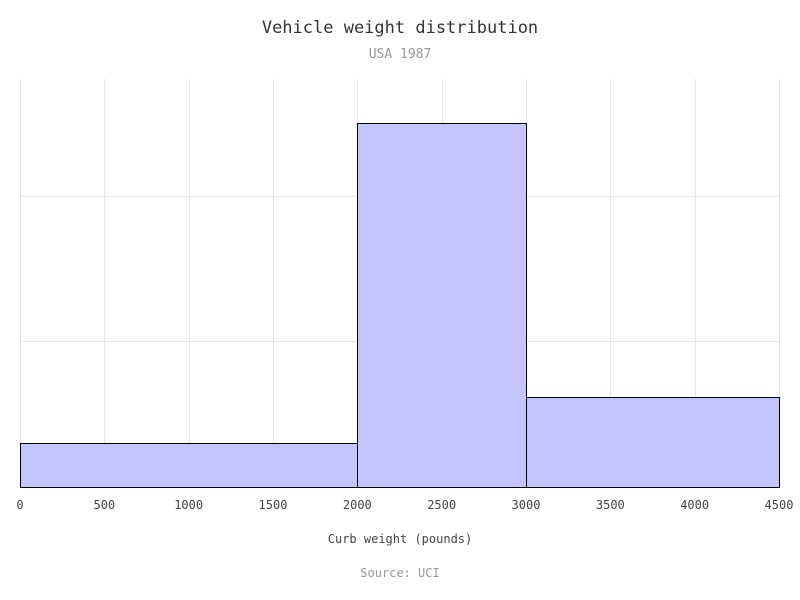 The image size is (800, 600). Describe the element at coordinates (19, 505) in the screenshot. I see `x-tick-label: 0` at that location.